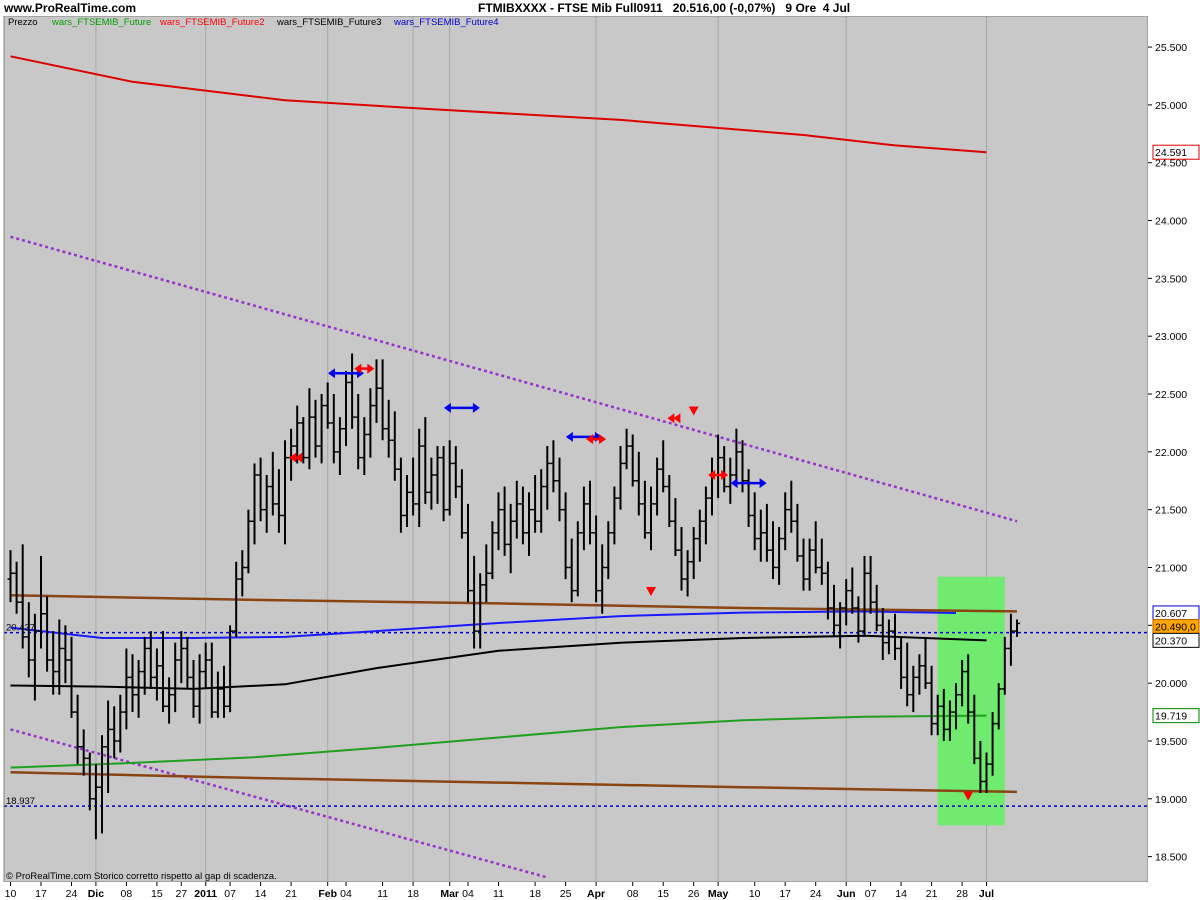 The width and height of the screenshot is (1200, 900). What do you see at coordinates (23, 22) in the screenshot?
I see `price-panel-label: Prezzo` at bounding box center [23, 22].